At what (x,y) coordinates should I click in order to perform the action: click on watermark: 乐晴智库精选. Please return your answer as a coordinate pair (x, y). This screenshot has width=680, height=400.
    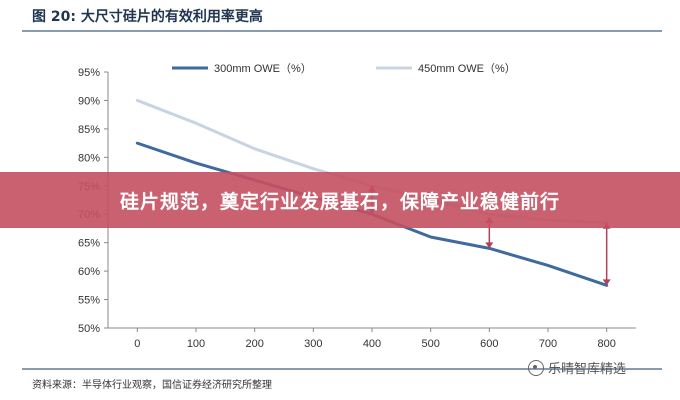
    Looking at the image, I should click on (577, 367).